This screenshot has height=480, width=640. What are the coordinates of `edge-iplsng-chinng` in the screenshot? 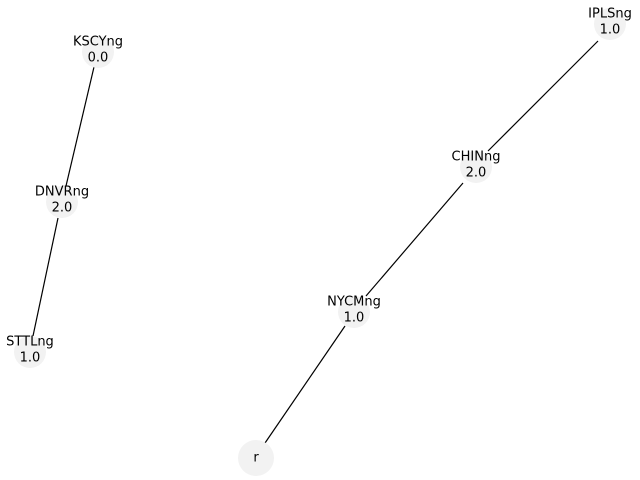 It's located at (543, 96).